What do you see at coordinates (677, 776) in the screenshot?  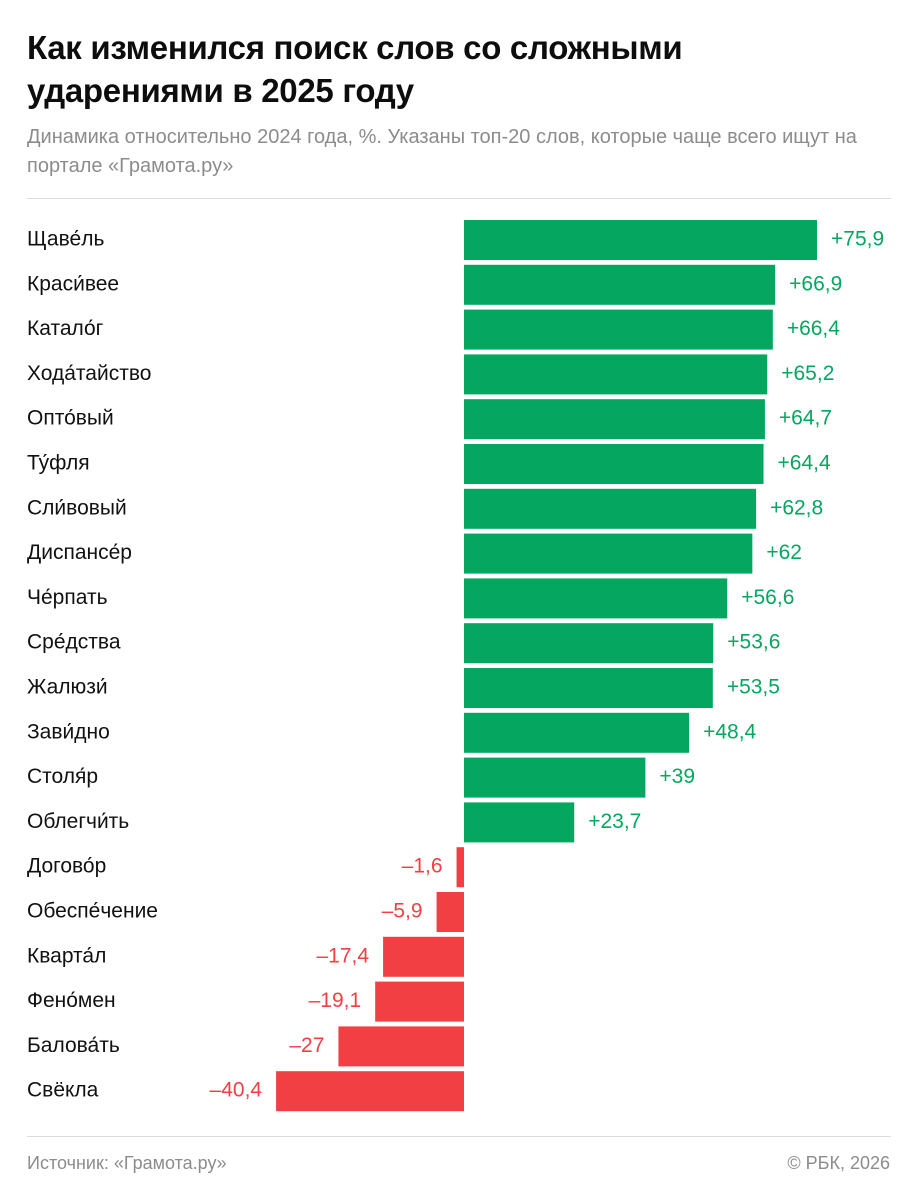 I see `value-label: +39` at bounding box center [677, 776].